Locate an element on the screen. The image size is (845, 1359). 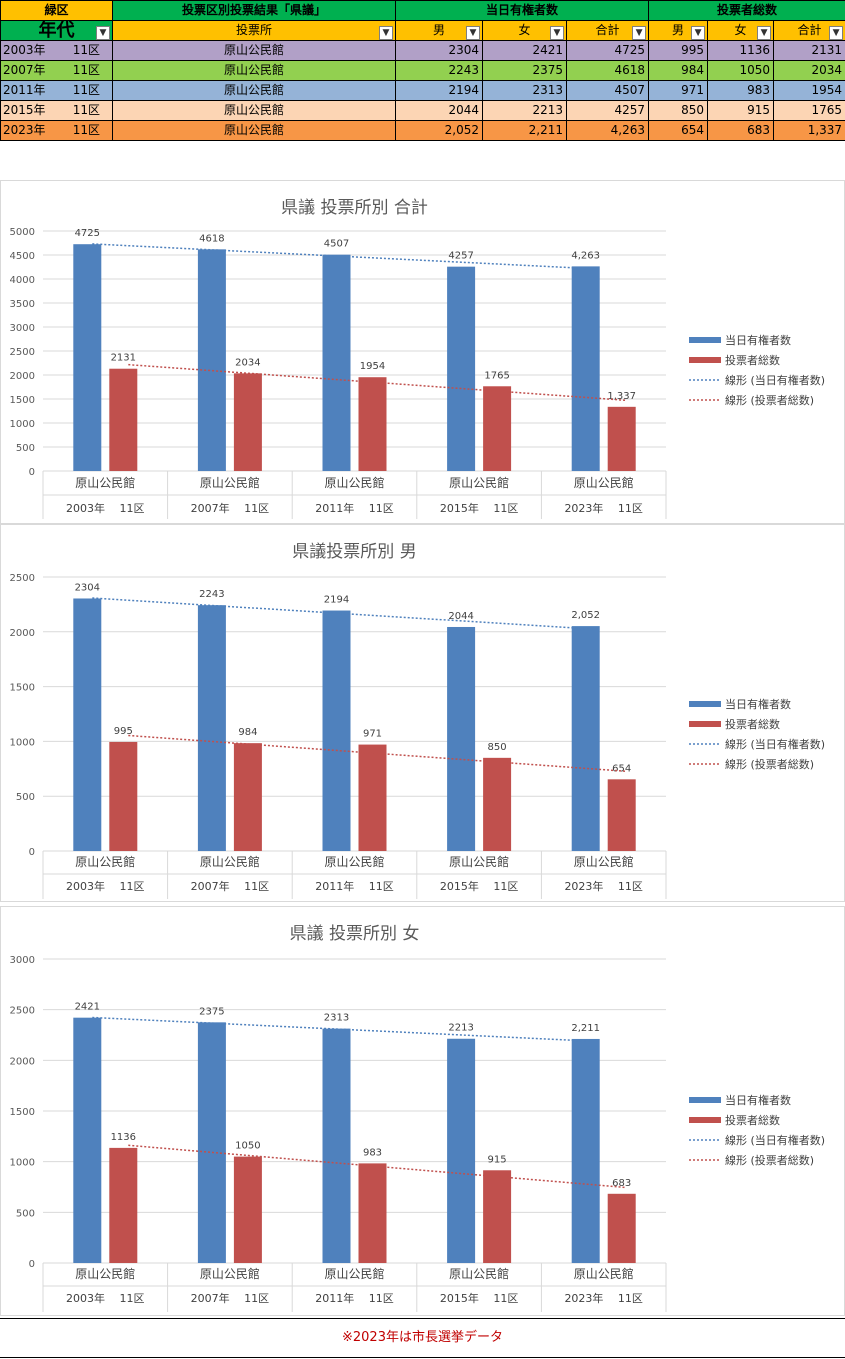
y-tick-label: 2500 is located at coordinates (22, 352).